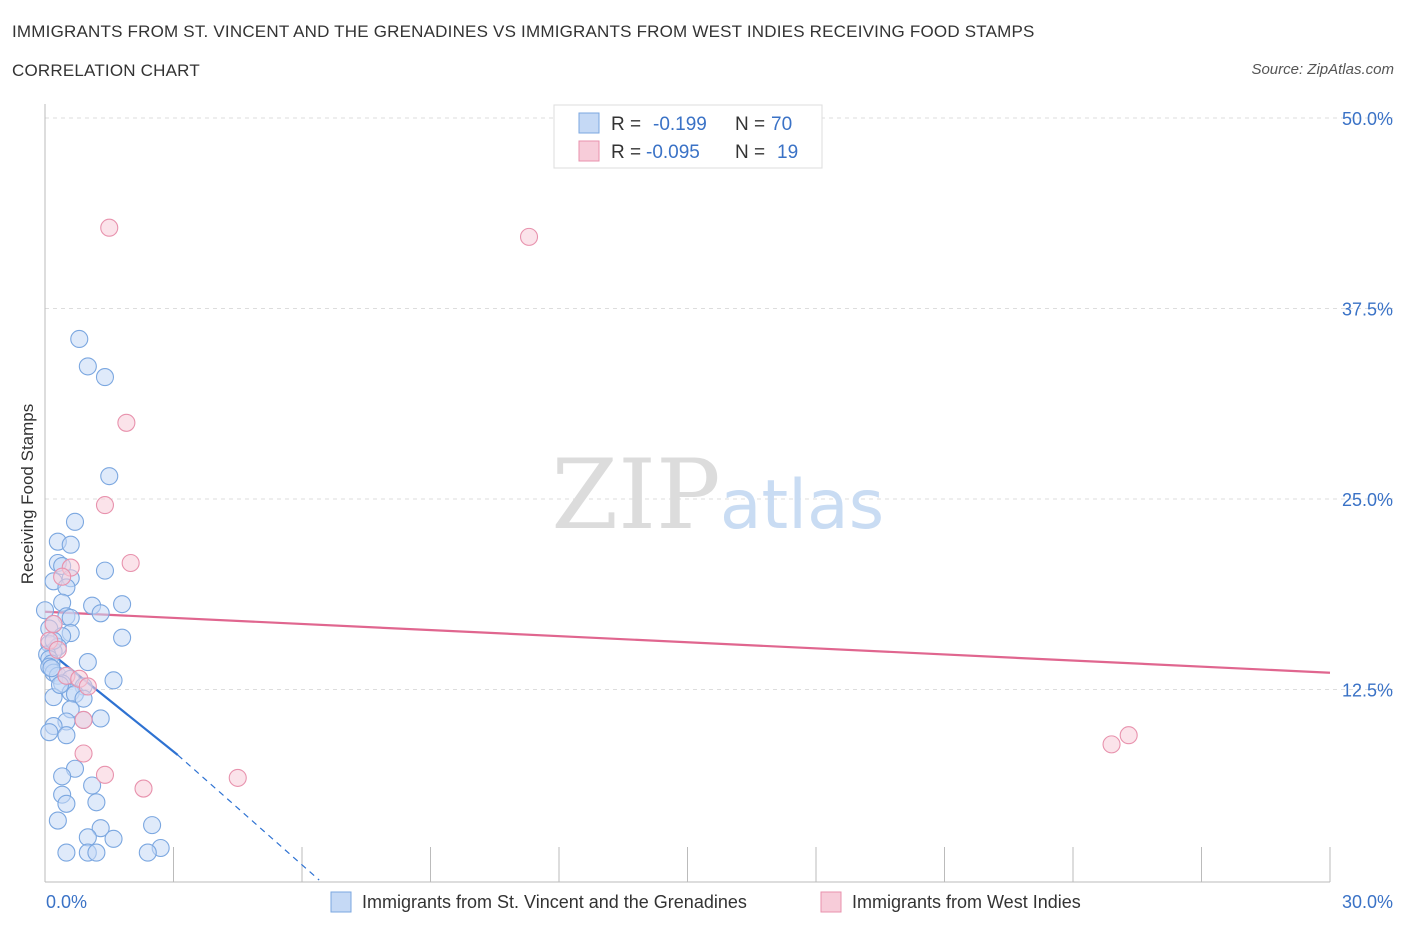  Describe the element at coordinates (248, 817) in the screenshot. I see `trend-line-dashed-blue` at that location.